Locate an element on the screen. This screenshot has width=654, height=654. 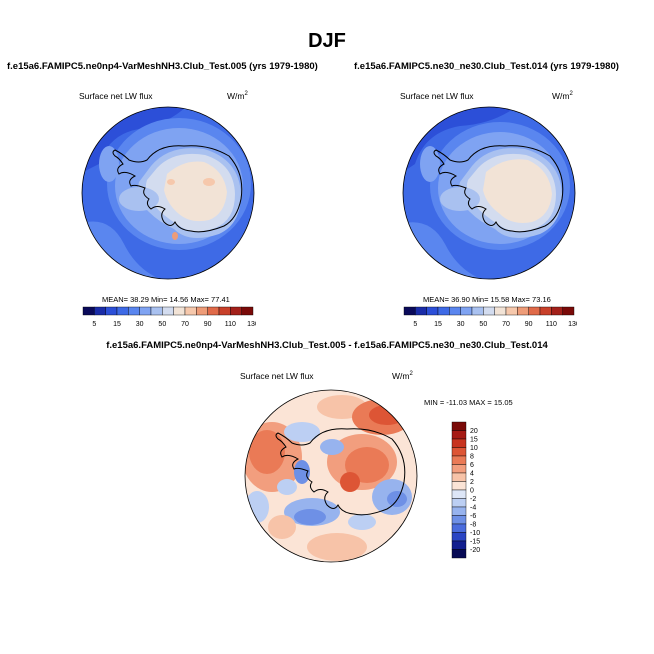
diff-colorbar-label: 4 is located at coordinates (472, 474).